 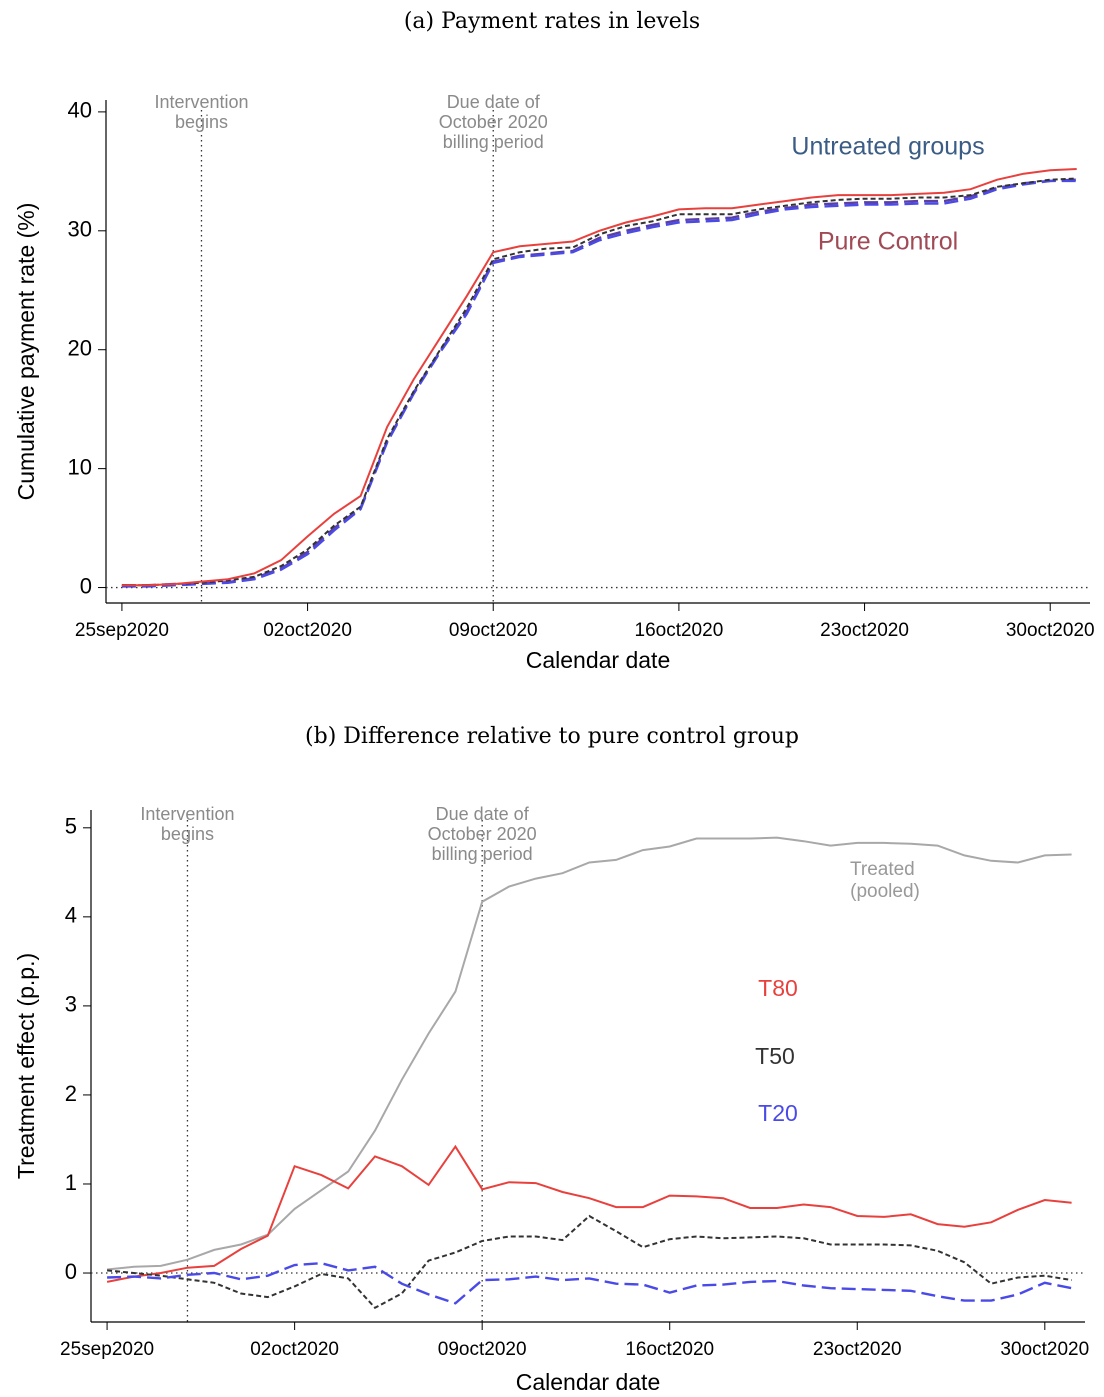 I want to click on series-label: T50, so click(x=775, y=1056).